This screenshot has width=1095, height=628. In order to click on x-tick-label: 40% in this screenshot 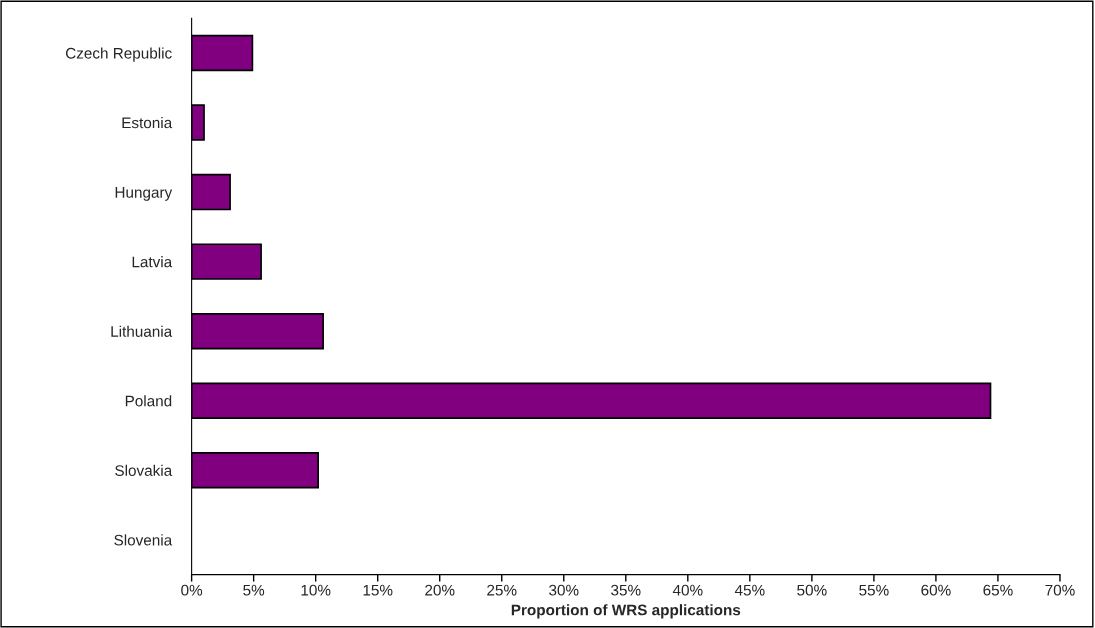, I will do `click(687, 590)`.